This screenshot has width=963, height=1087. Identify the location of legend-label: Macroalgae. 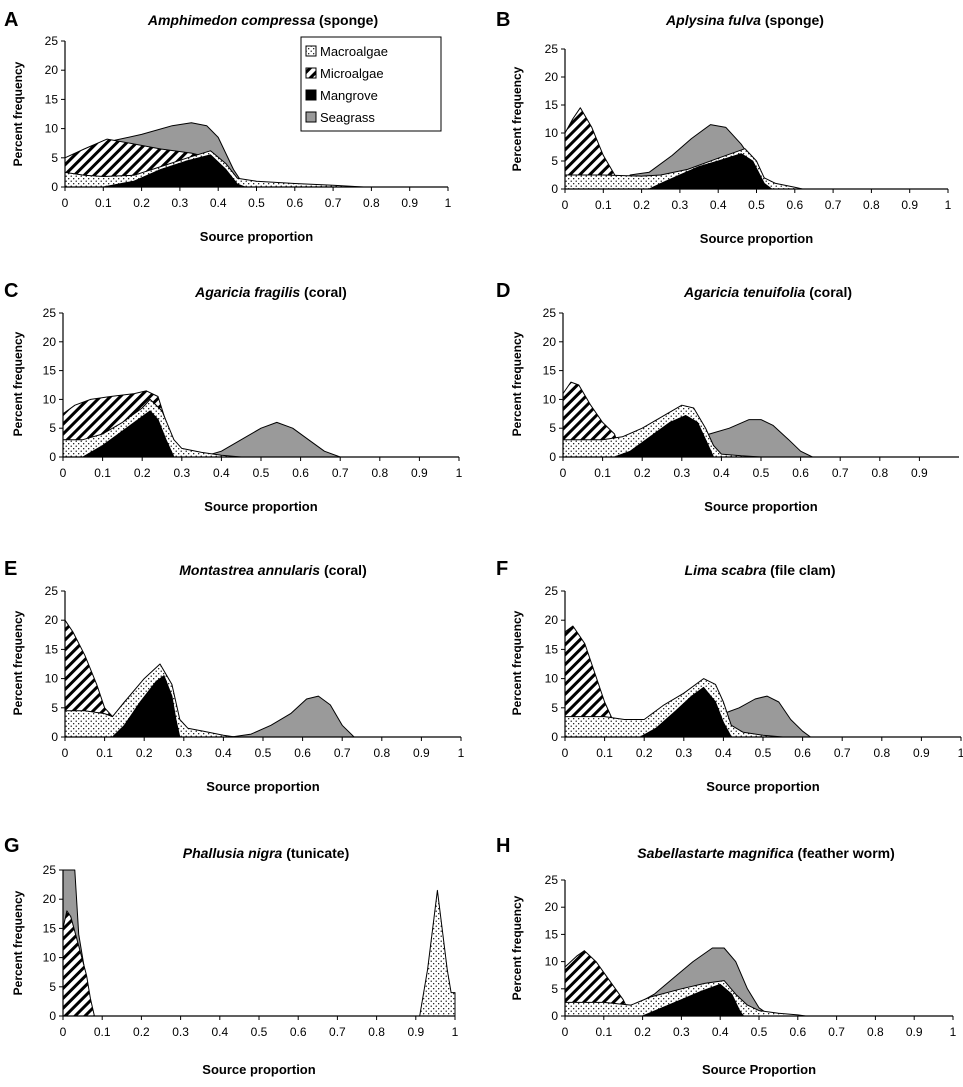
(354, 51).